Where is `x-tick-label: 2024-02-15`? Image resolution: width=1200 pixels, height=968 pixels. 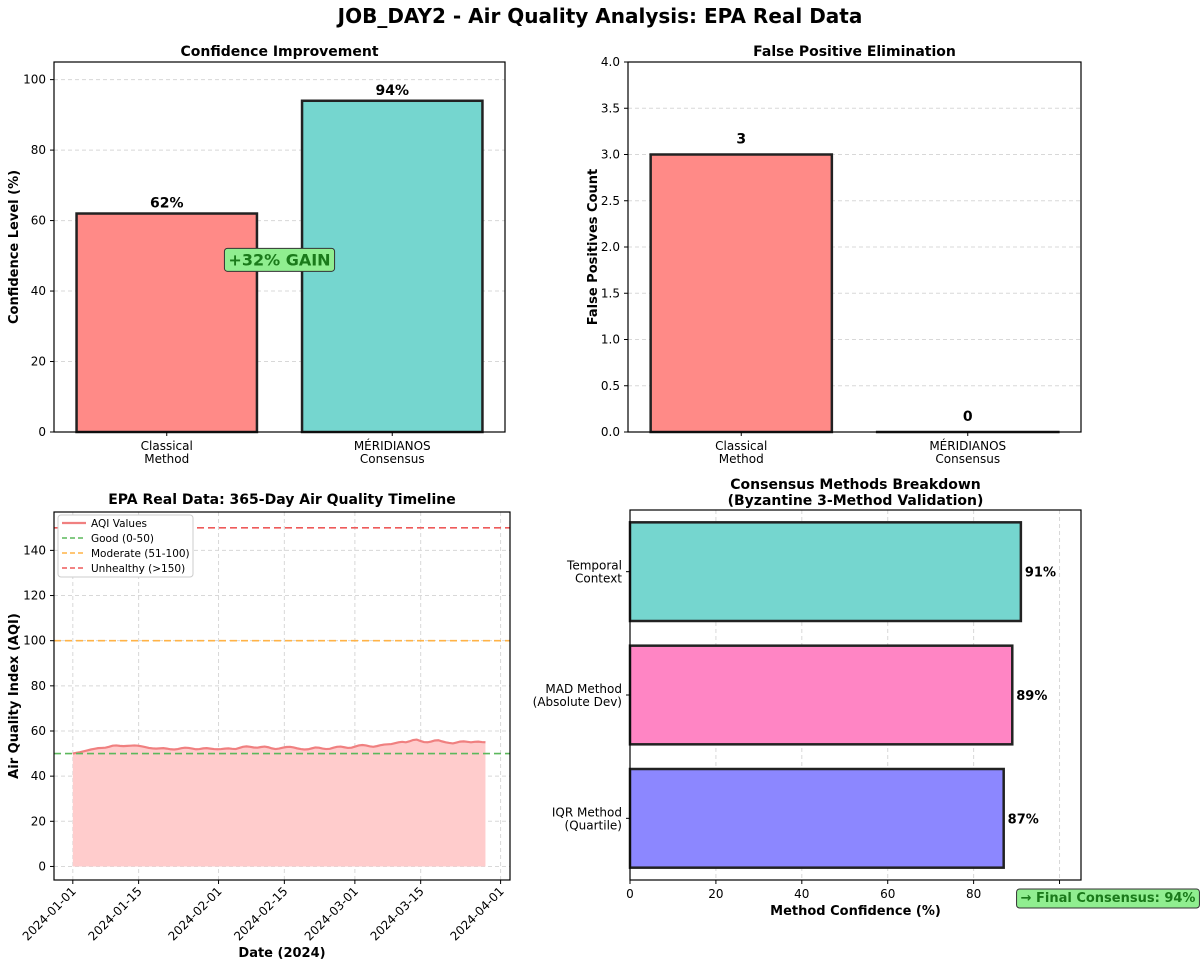
x-tick-label: 2024-02-15 is located at coordinates (260, 913).